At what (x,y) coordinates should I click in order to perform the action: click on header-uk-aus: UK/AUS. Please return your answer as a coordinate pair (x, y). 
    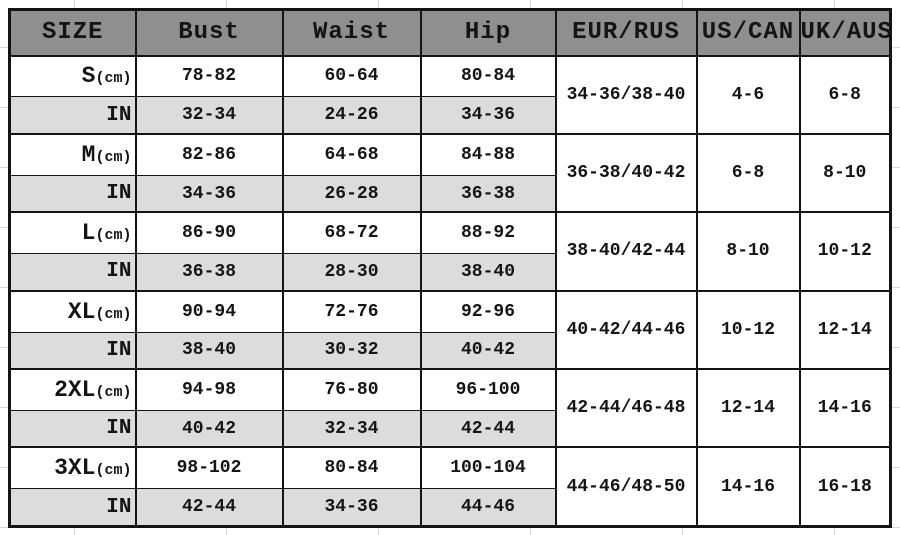
    Looking at the image, I should click on (845, 32).